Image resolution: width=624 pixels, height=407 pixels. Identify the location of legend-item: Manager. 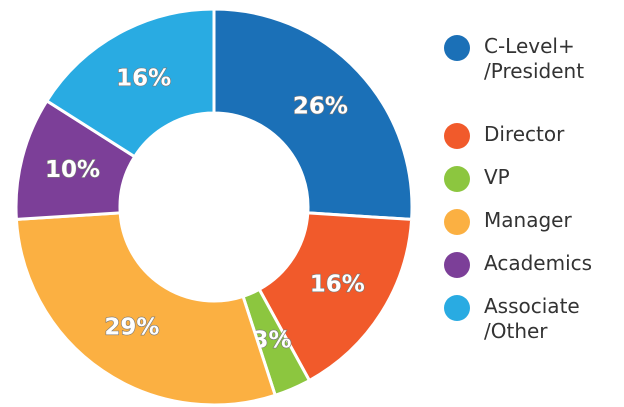
(531, 229).